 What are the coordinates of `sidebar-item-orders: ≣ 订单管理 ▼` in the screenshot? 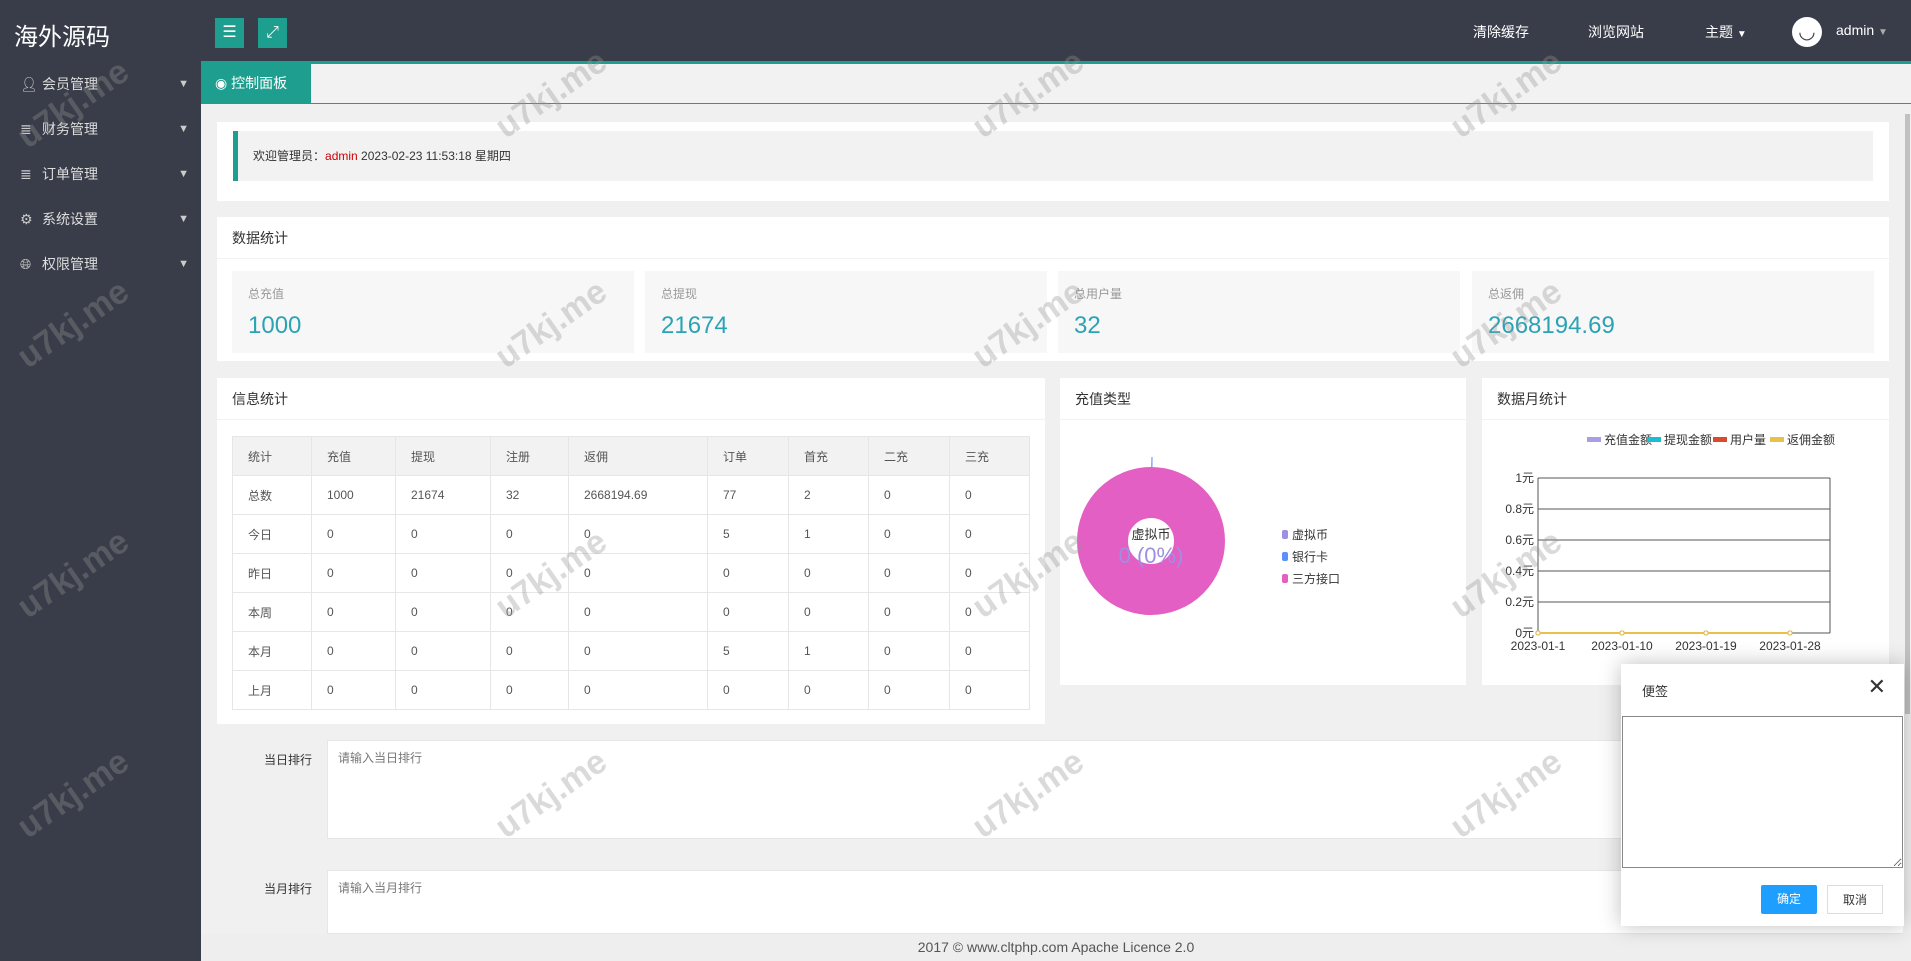 It's located at (100, 174).